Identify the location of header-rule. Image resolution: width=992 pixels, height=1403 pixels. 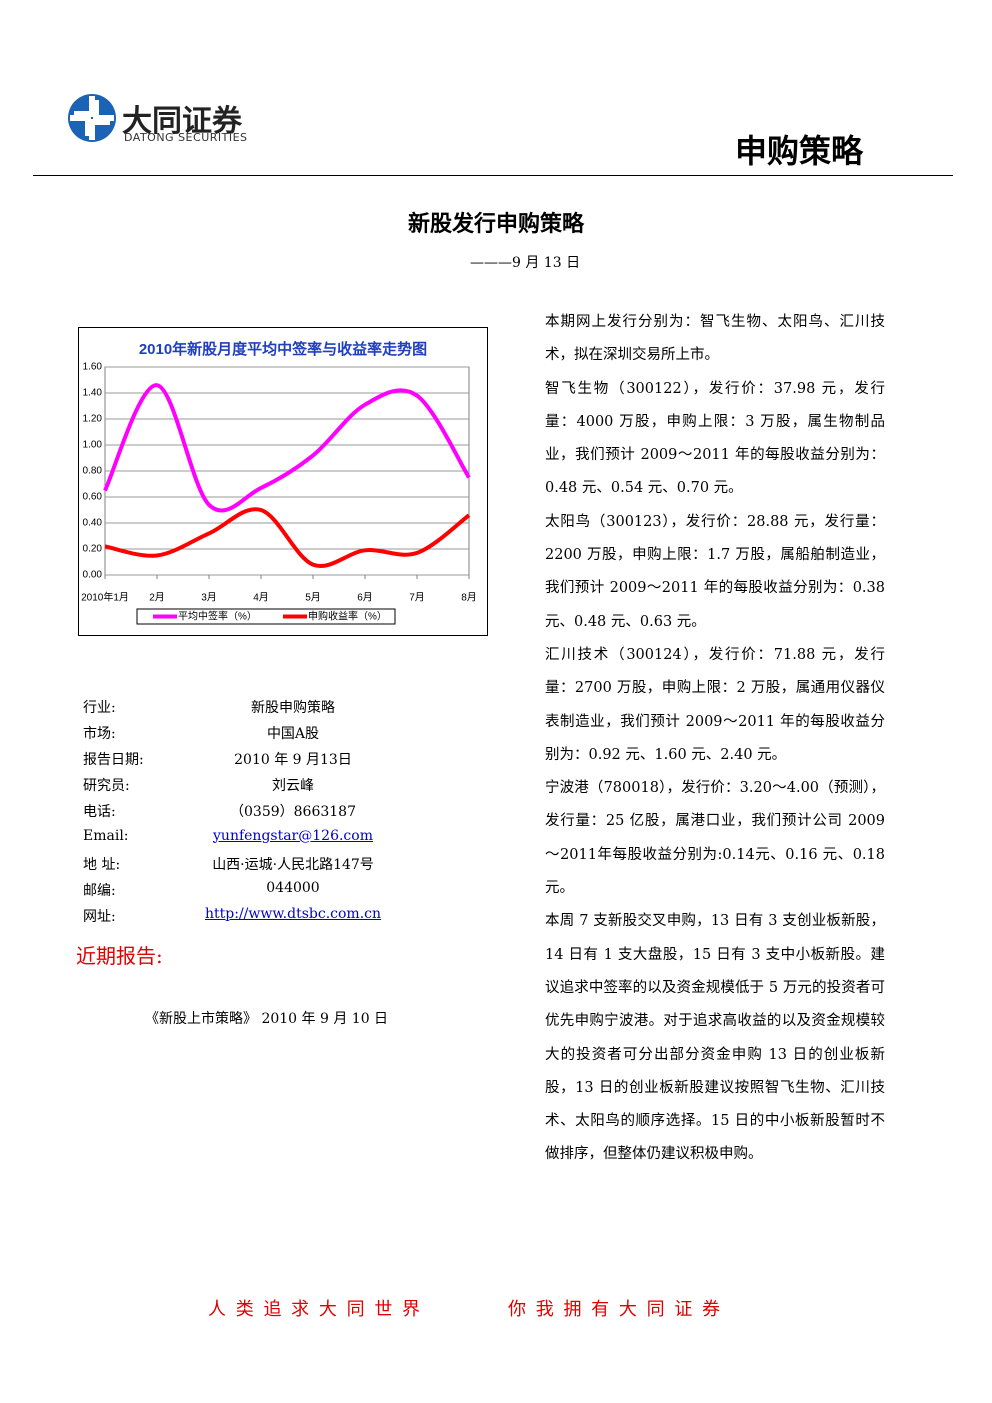
(493, 175).